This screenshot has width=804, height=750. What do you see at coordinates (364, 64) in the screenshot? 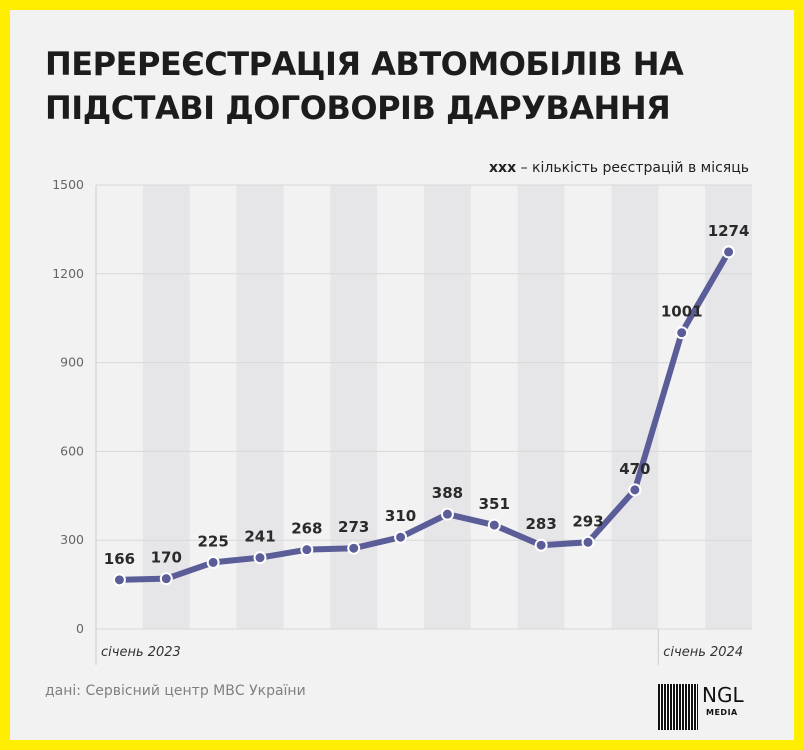
I see `title-line-1: ПЕРЕРЕЄСТРАЦІЯ АВТОМОБІЛІВ НА` at bounding box center [364, 64].